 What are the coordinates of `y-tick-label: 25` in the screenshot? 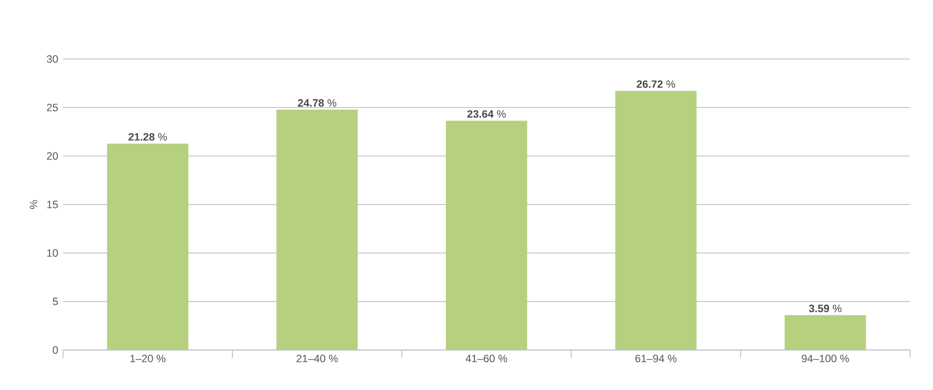 It's located at (52, 108).